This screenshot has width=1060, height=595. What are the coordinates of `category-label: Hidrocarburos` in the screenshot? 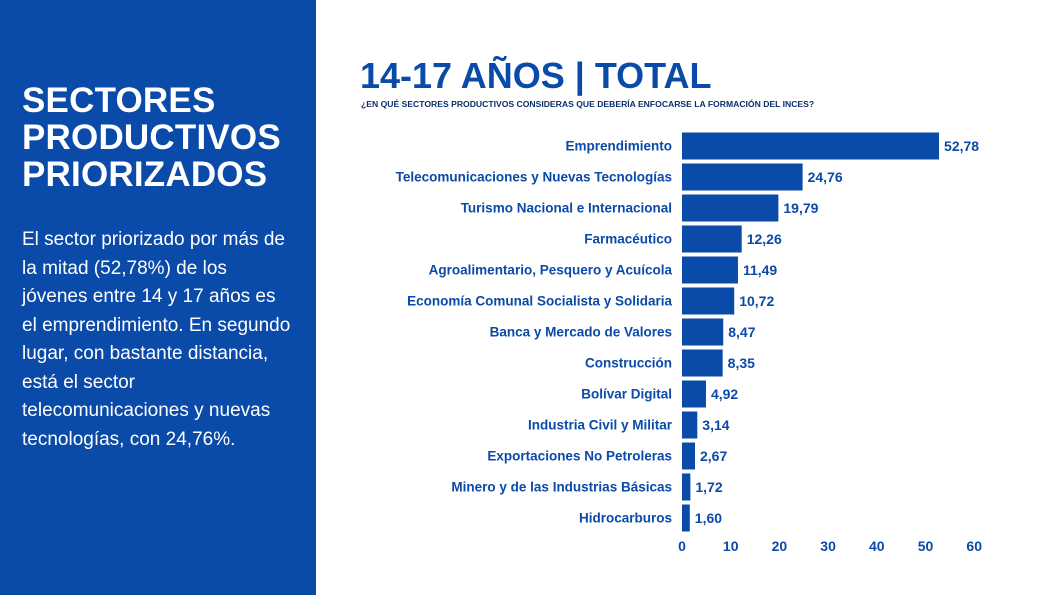 It's located at (625, 518).